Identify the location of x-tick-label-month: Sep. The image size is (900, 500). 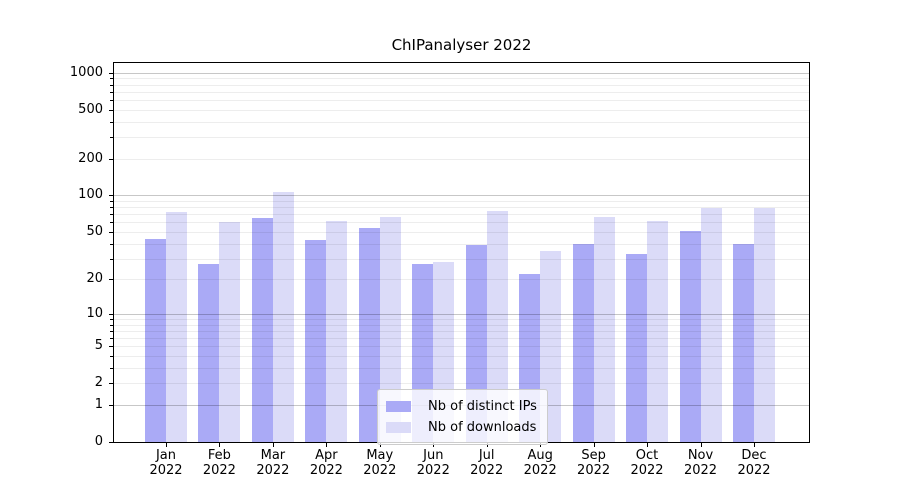
(593, 455).